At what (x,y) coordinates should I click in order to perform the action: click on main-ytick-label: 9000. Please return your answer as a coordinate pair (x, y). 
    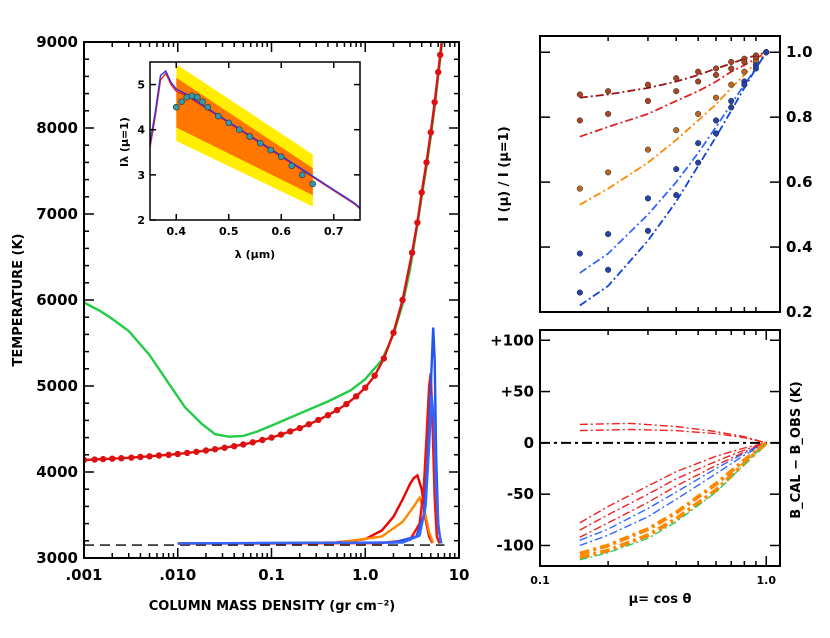
    Looking at the image, I should click on (57, 42).